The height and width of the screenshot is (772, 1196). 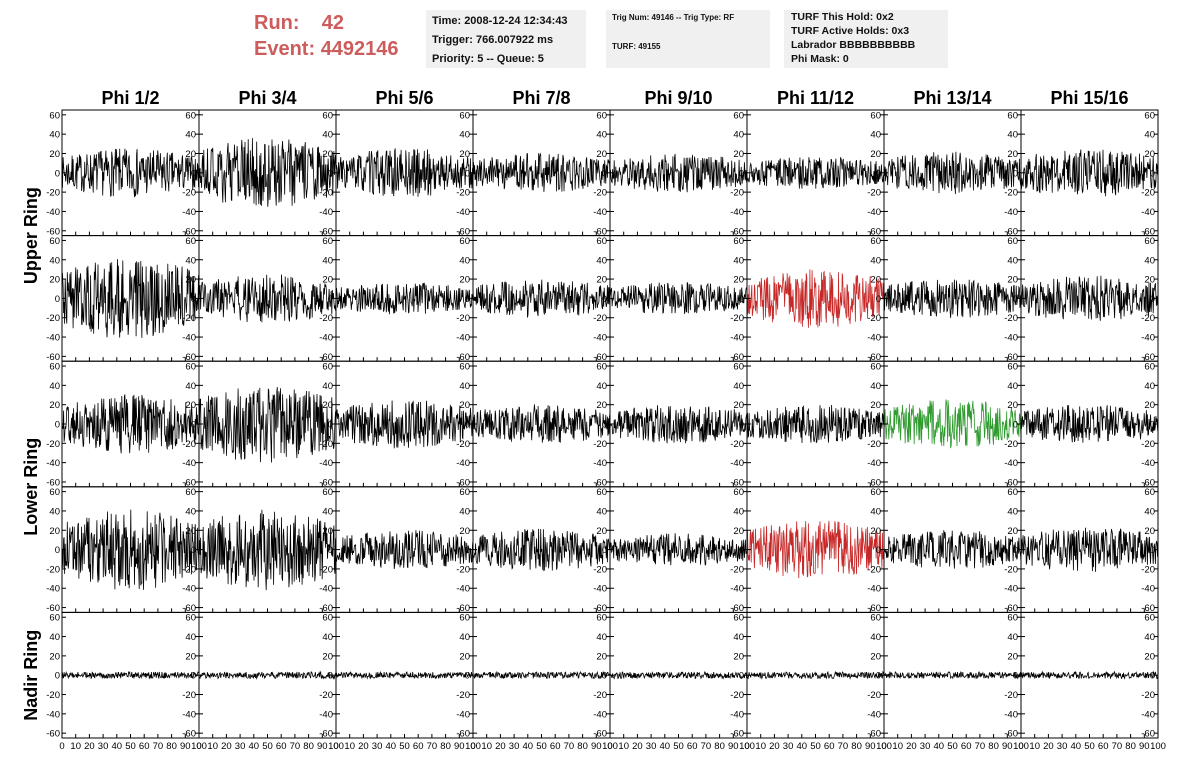 I want to click on xtick-label: 0, so click(x=1020, y=746).